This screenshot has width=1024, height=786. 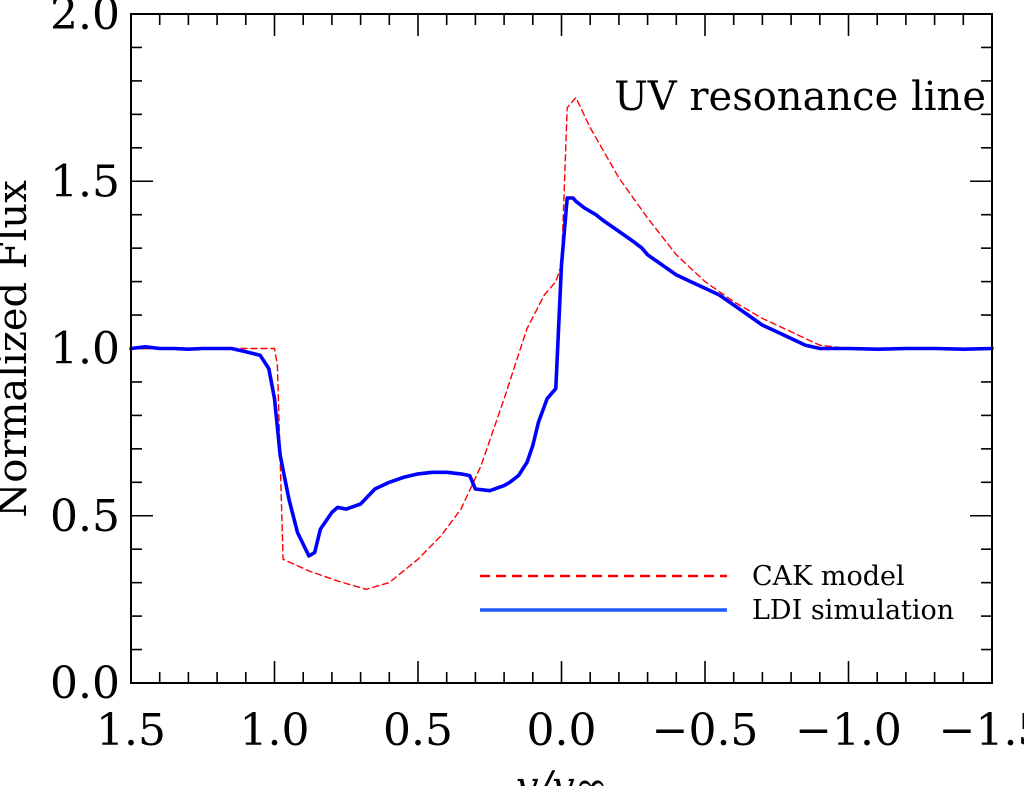 I want to click on y-tick-label: 2.0, so click(x=85, y=20).